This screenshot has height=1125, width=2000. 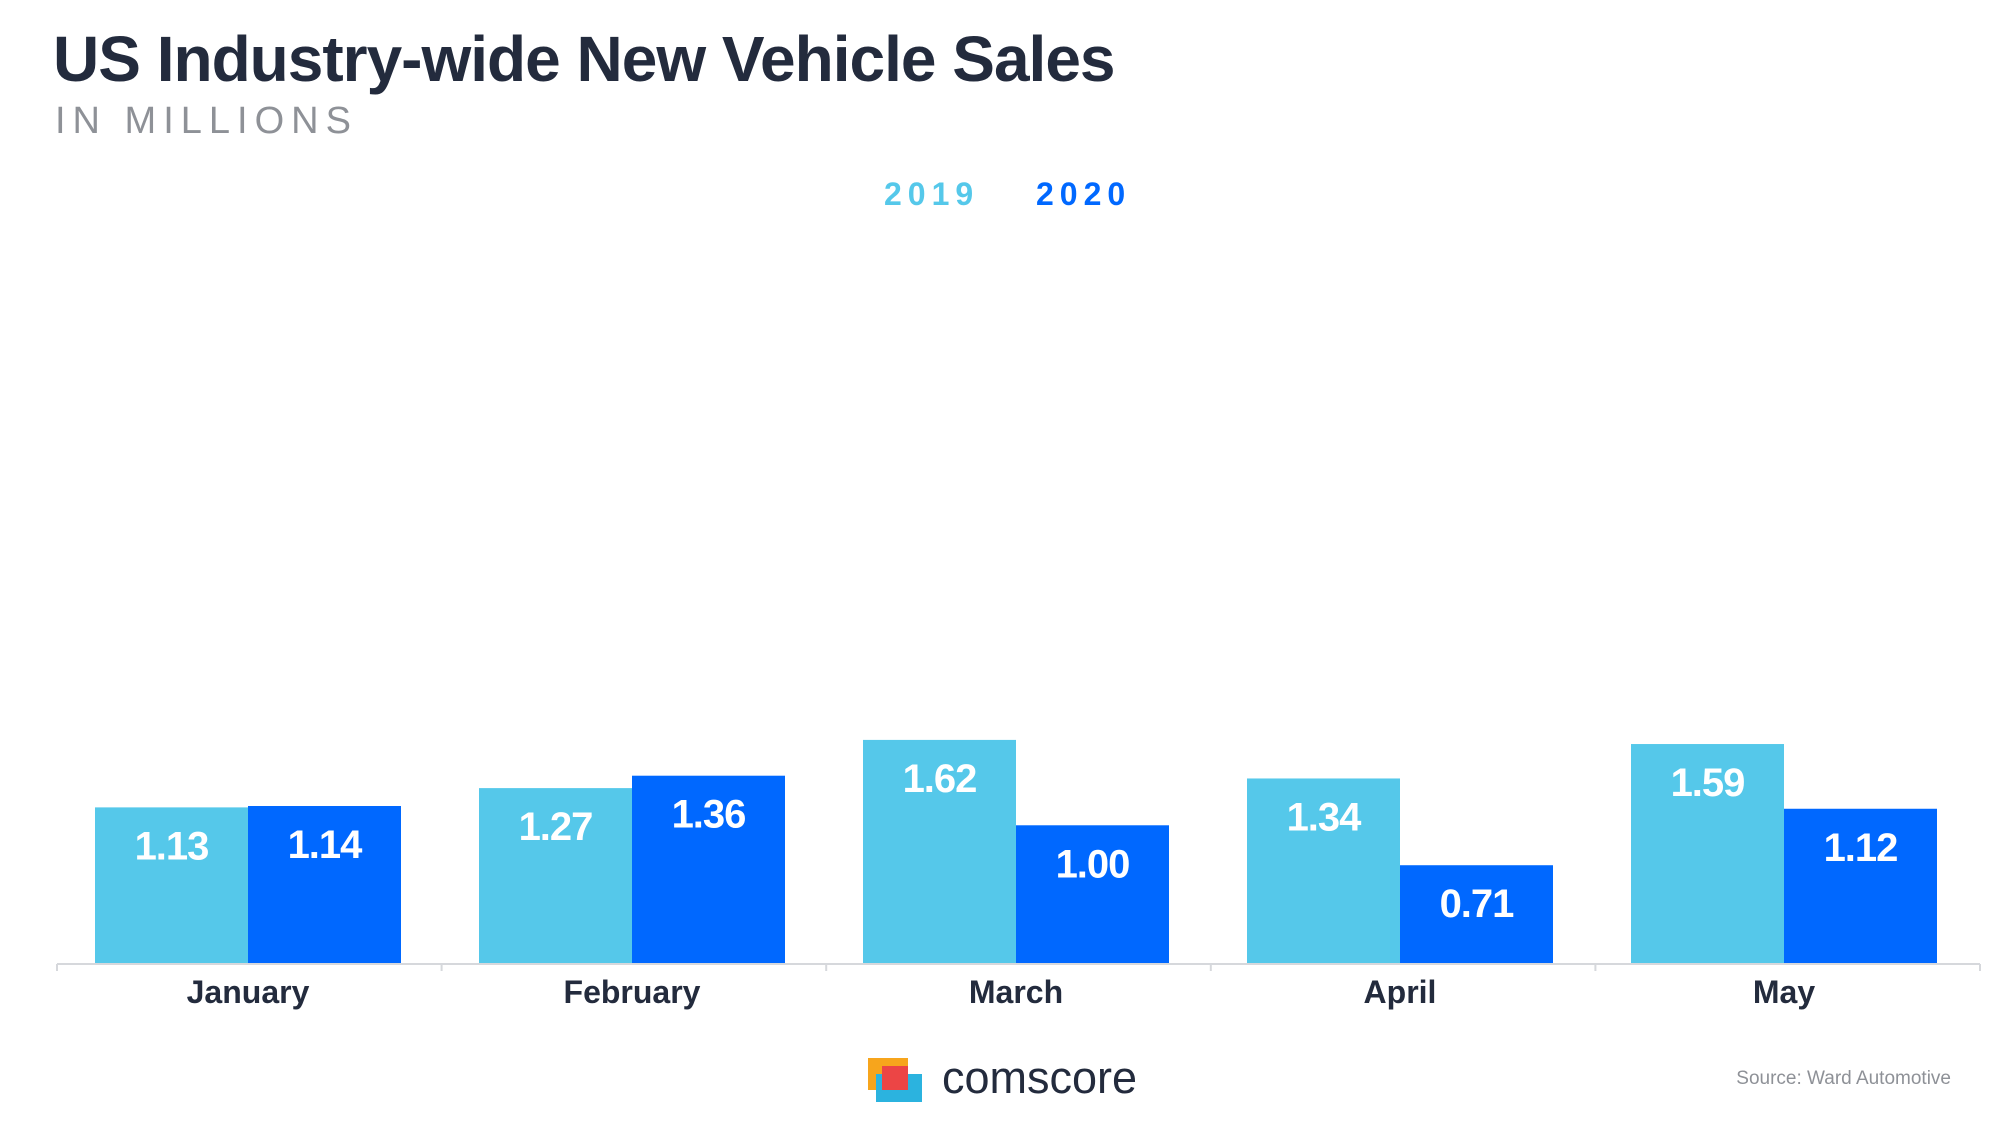 I want to click on x-tick-label-march: March, so click(x=1016, y=992).